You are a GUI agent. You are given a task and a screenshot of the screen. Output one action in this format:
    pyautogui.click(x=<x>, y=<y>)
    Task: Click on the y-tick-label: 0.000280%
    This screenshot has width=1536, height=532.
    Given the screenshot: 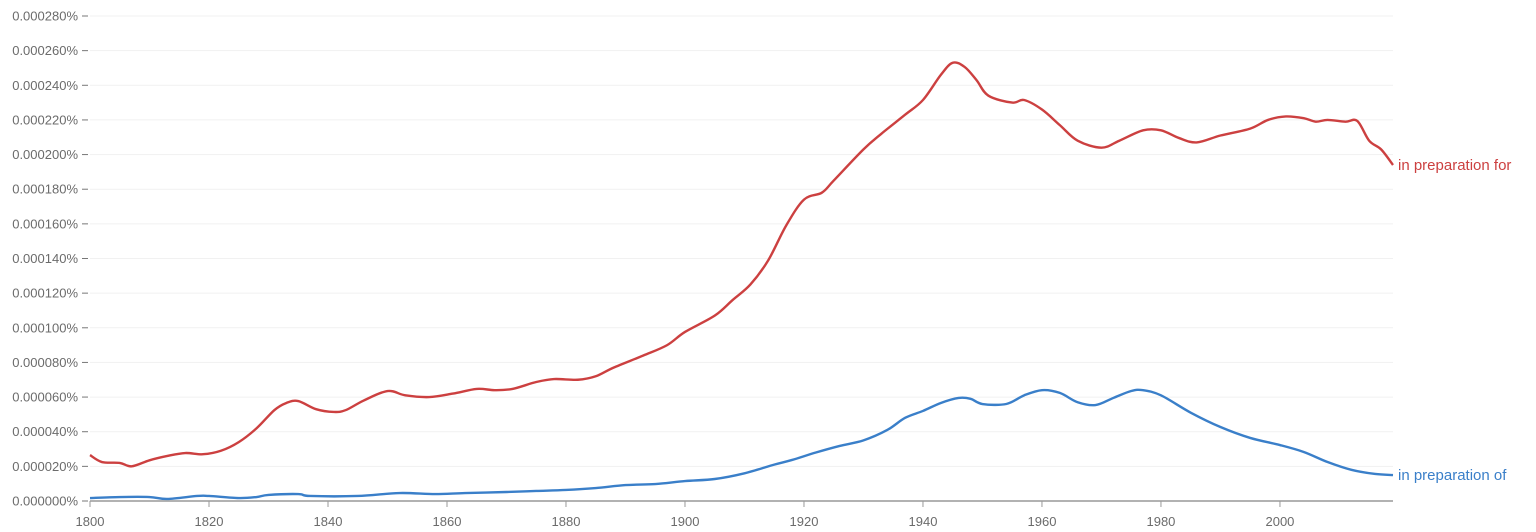 What is the action you would take?
    pyautogui.click(x=45, y=16)
    